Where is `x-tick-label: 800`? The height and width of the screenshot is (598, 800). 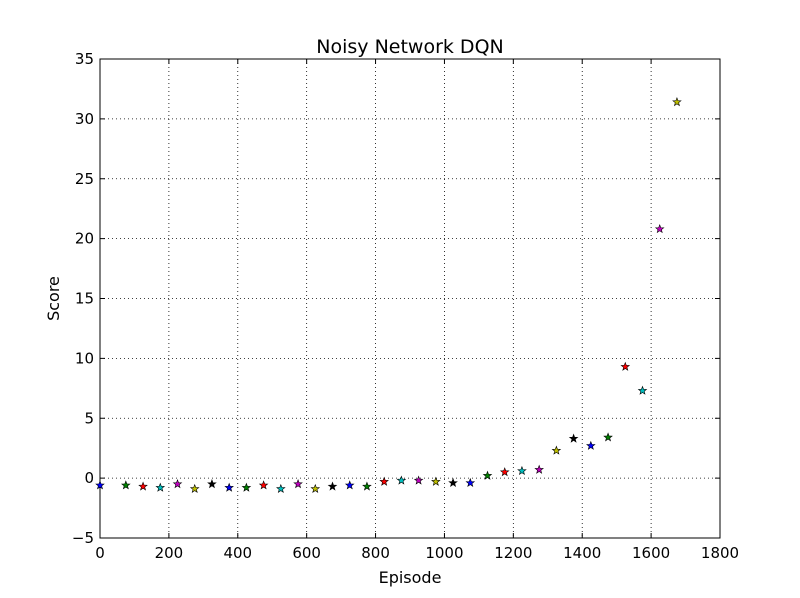 x-tick-label: 800 is located at coordinates (375, 553).